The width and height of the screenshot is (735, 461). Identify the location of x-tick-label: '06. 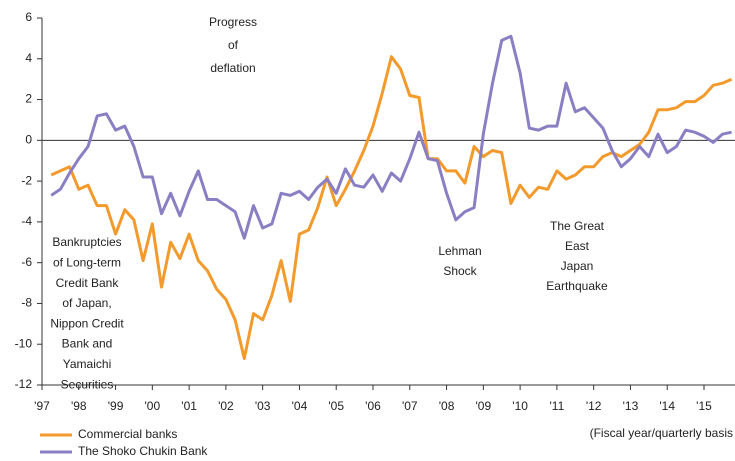
(373, 406).